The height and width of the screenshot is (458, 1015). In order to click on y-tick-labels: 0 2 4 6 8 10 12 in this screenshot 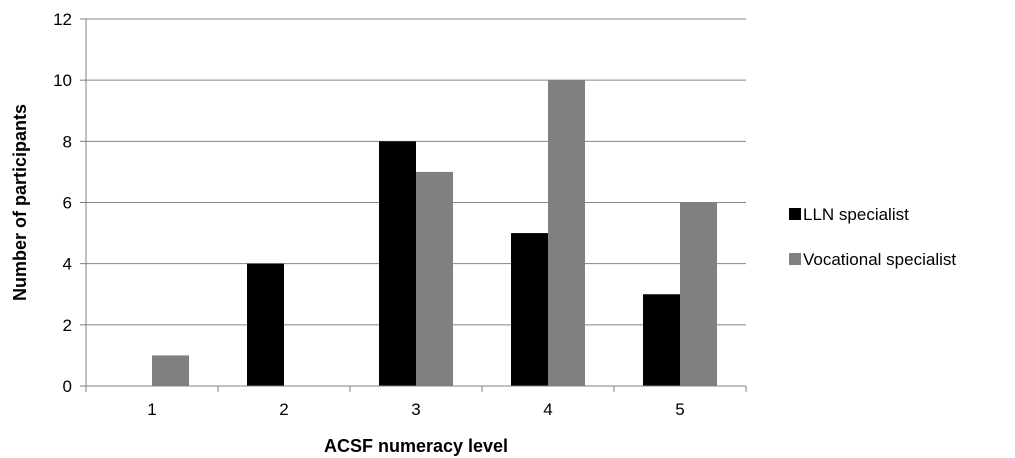, I will do `click(62, 203)`.